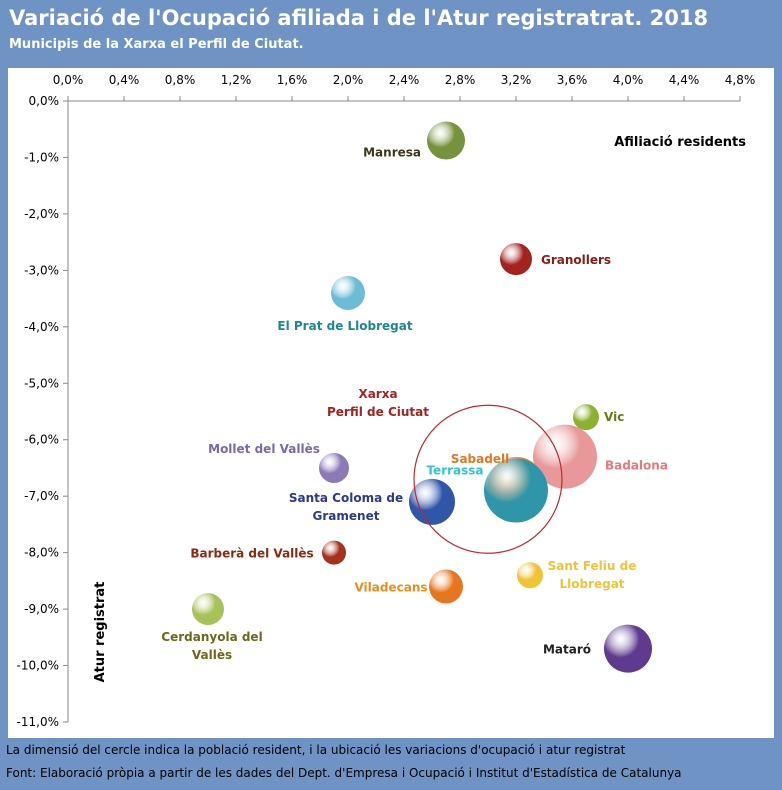 The height and width of the screenshot is (790, 782). I want to click on bubble-el-prat-de-llobregat, so click(348, 292).